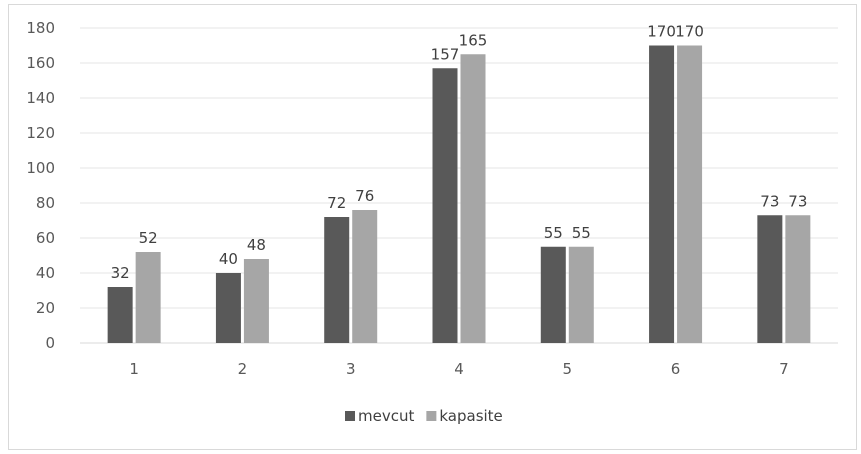 The width and height of the screenshot is (861, 454). Describe the element at coordinates (797, 201) in the screenshot. I see `data-label-kapasite: 73` at that location.